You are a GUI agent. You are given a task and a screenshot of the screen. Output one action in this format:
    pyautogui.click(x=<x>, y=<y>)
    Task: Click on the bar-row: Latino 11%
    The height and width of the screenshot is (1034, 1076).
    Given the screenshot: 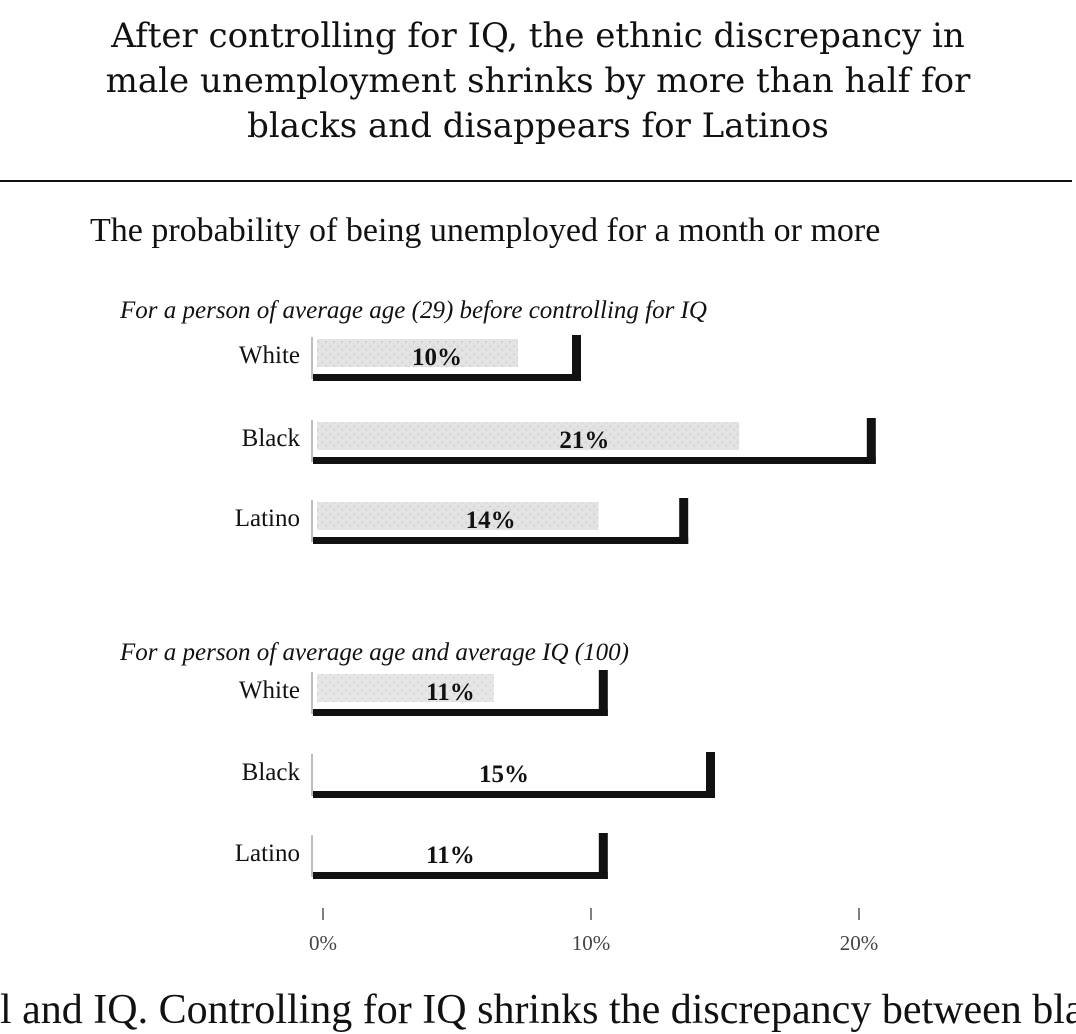 What is the action you would take?
    pyautogui.click(x=421, y=856)
    